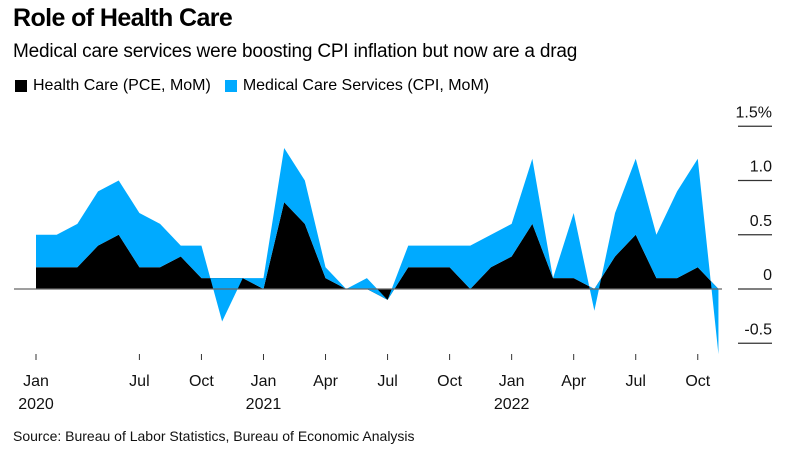  I want to click on legend-item-pce: Health Care (PCE, MoM), so click(113, 86).